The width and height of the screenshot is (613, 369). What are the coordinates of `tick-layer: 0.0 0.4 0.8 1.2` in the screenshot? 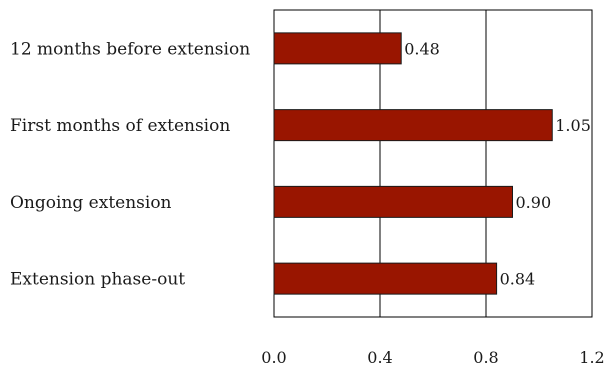 It's located at (432, 357).